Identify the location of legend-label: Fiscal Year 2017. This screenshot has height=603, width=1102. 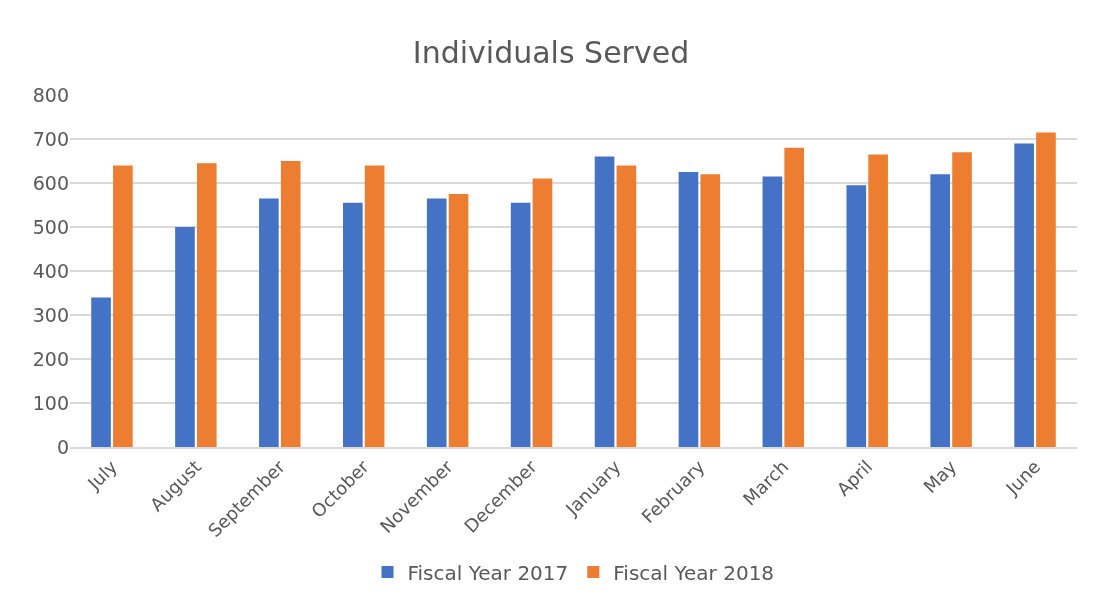
(488, 572).